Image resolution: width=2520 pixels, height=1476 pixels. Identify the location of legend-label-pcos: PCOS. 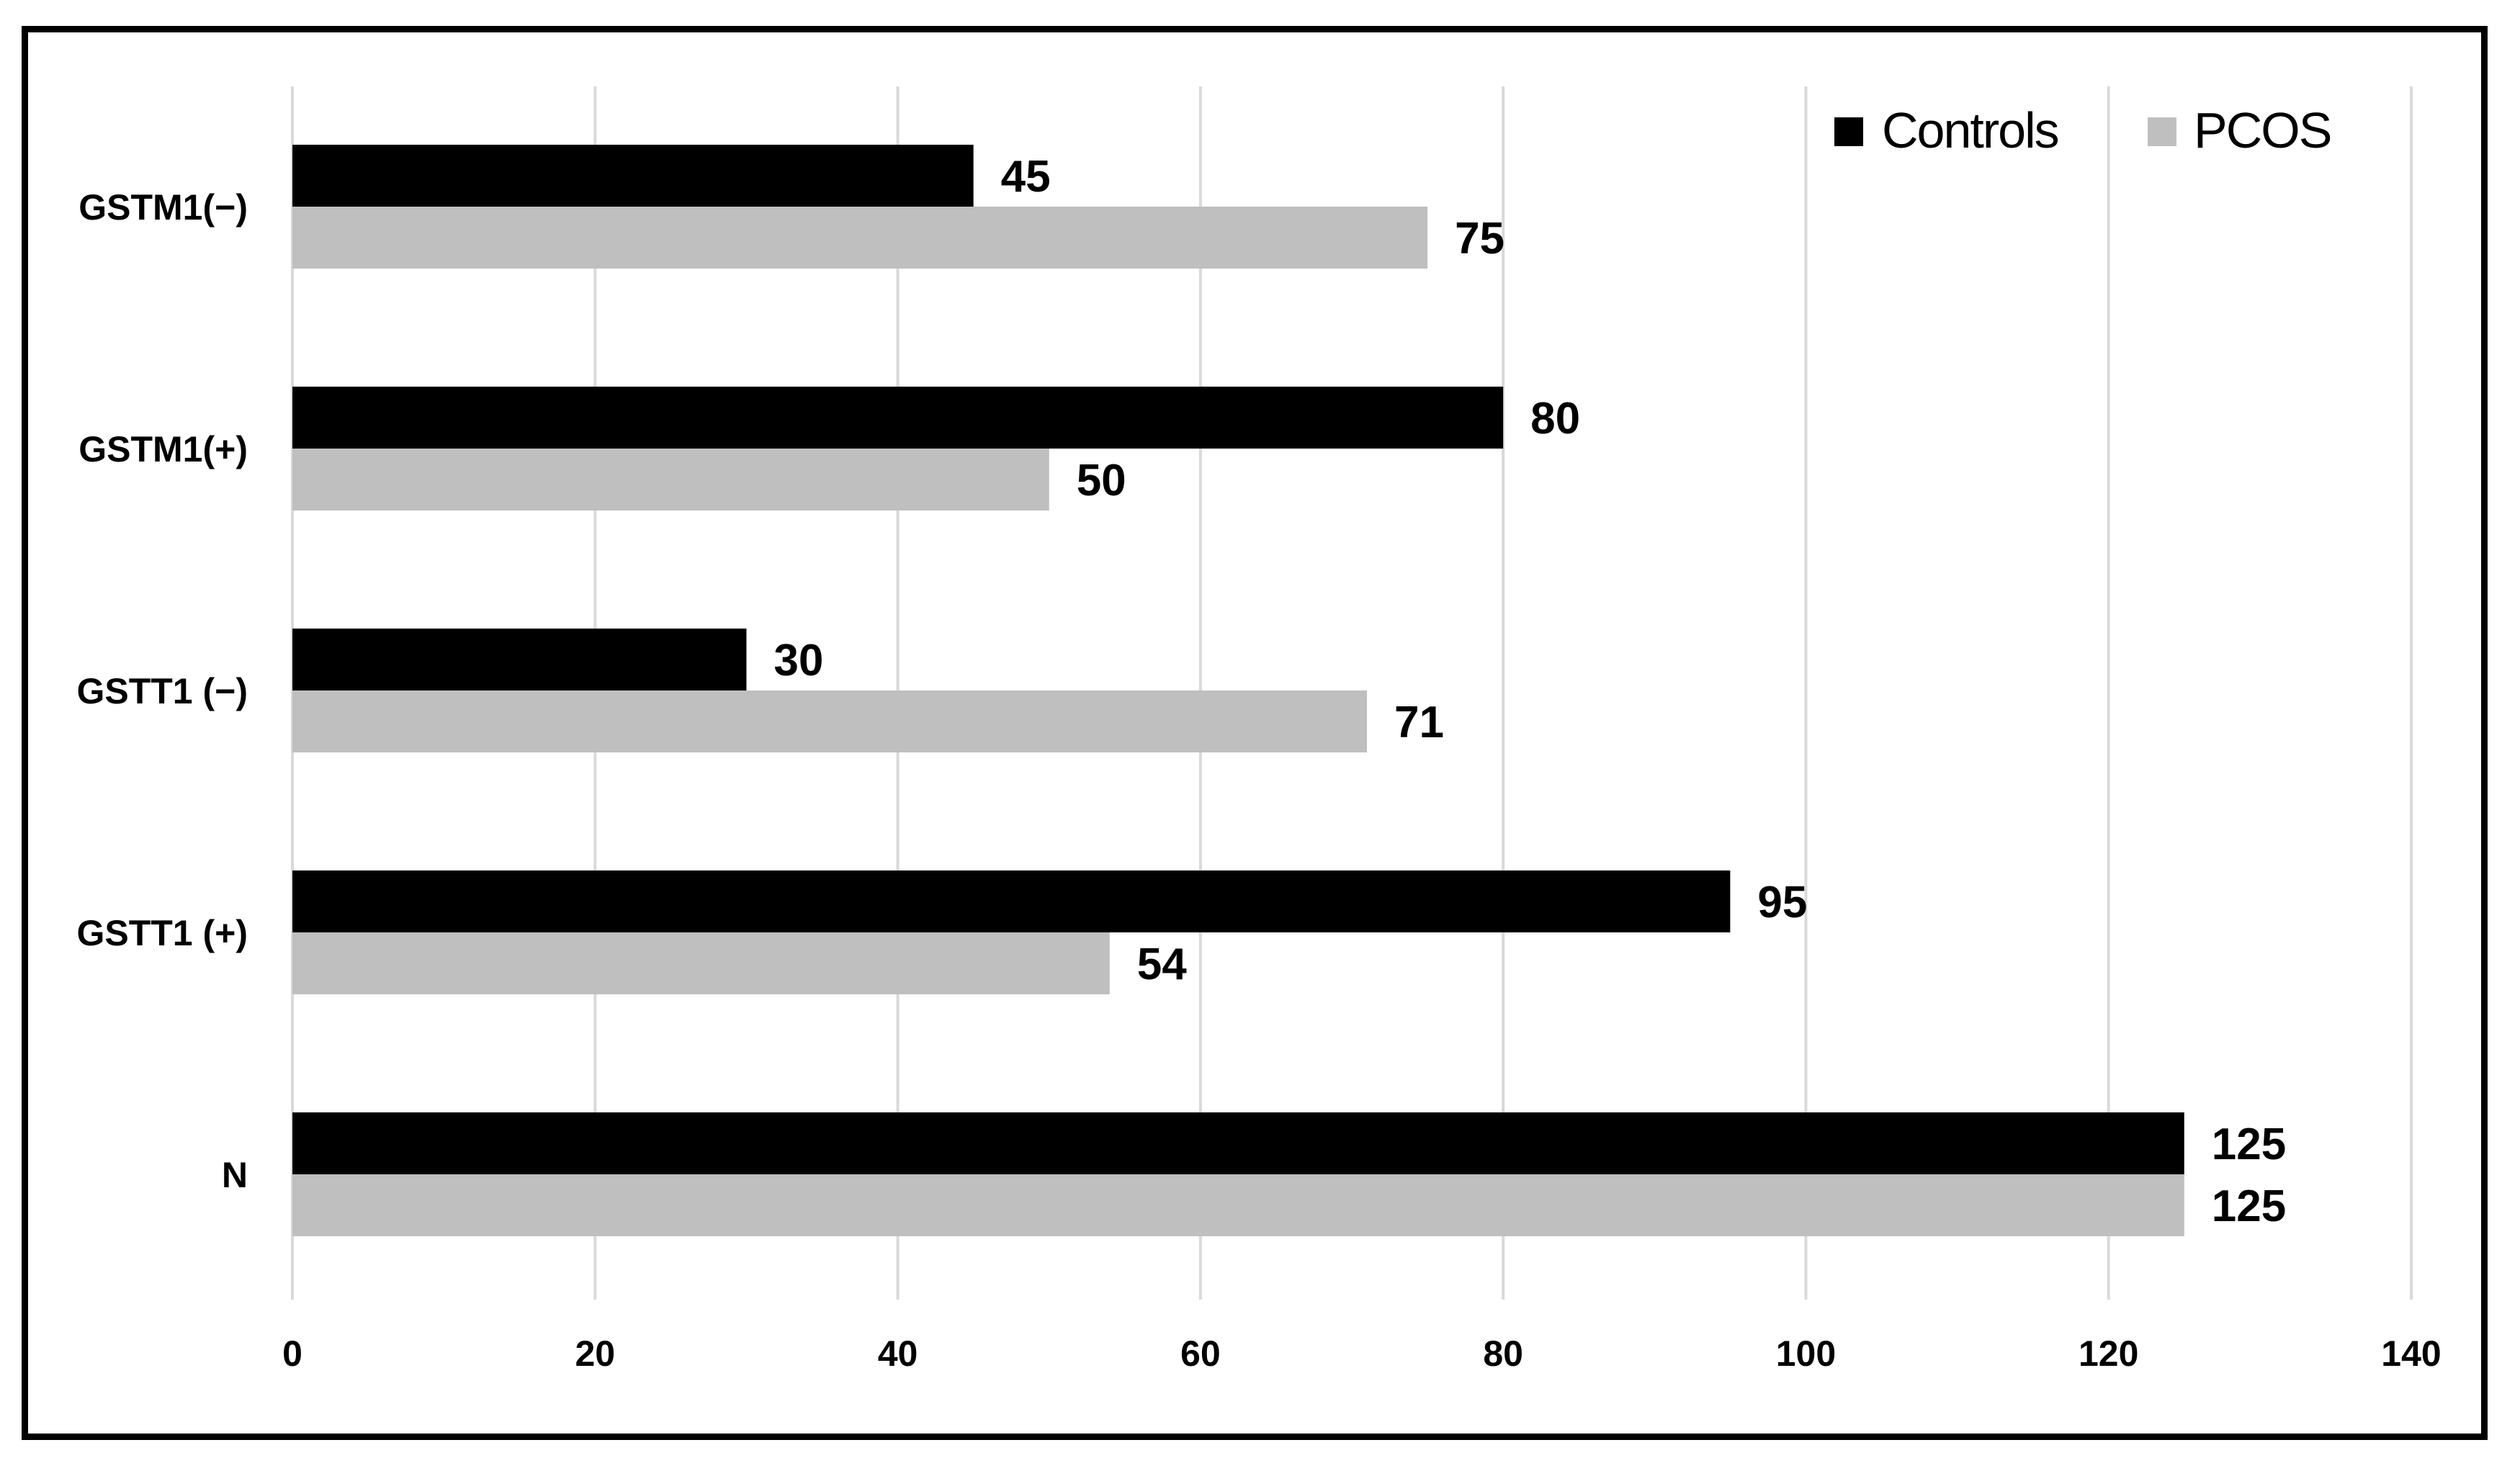
(2262, 130).